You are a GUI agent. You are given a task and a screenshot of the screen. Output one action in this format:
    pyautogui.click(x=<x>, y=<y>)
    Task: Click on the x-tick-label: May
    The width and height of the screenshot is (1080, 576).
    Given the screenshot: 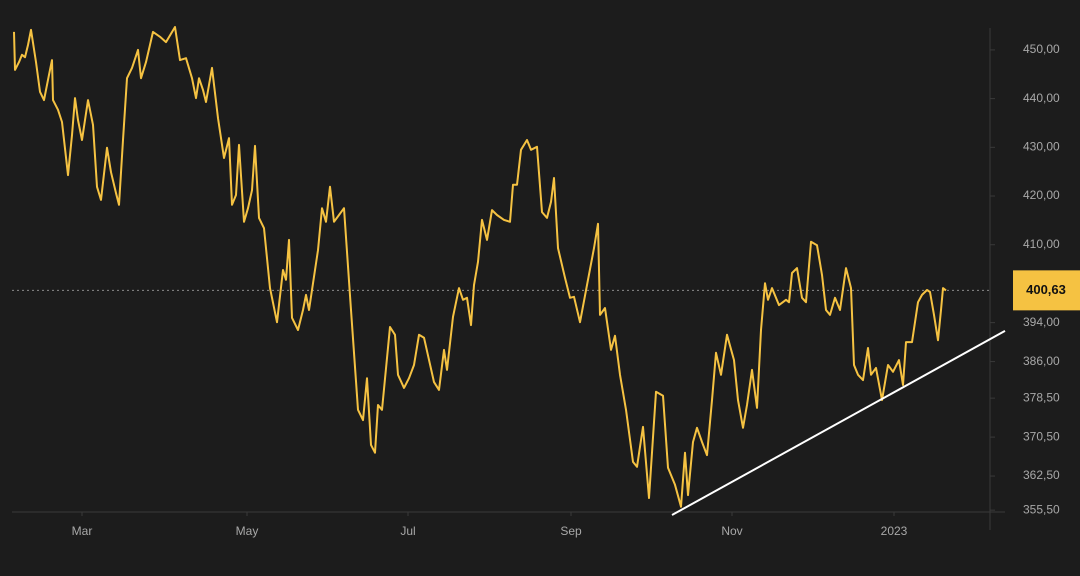 What is the action you would take?
    pyautogui.click(x=247, y=531)
    